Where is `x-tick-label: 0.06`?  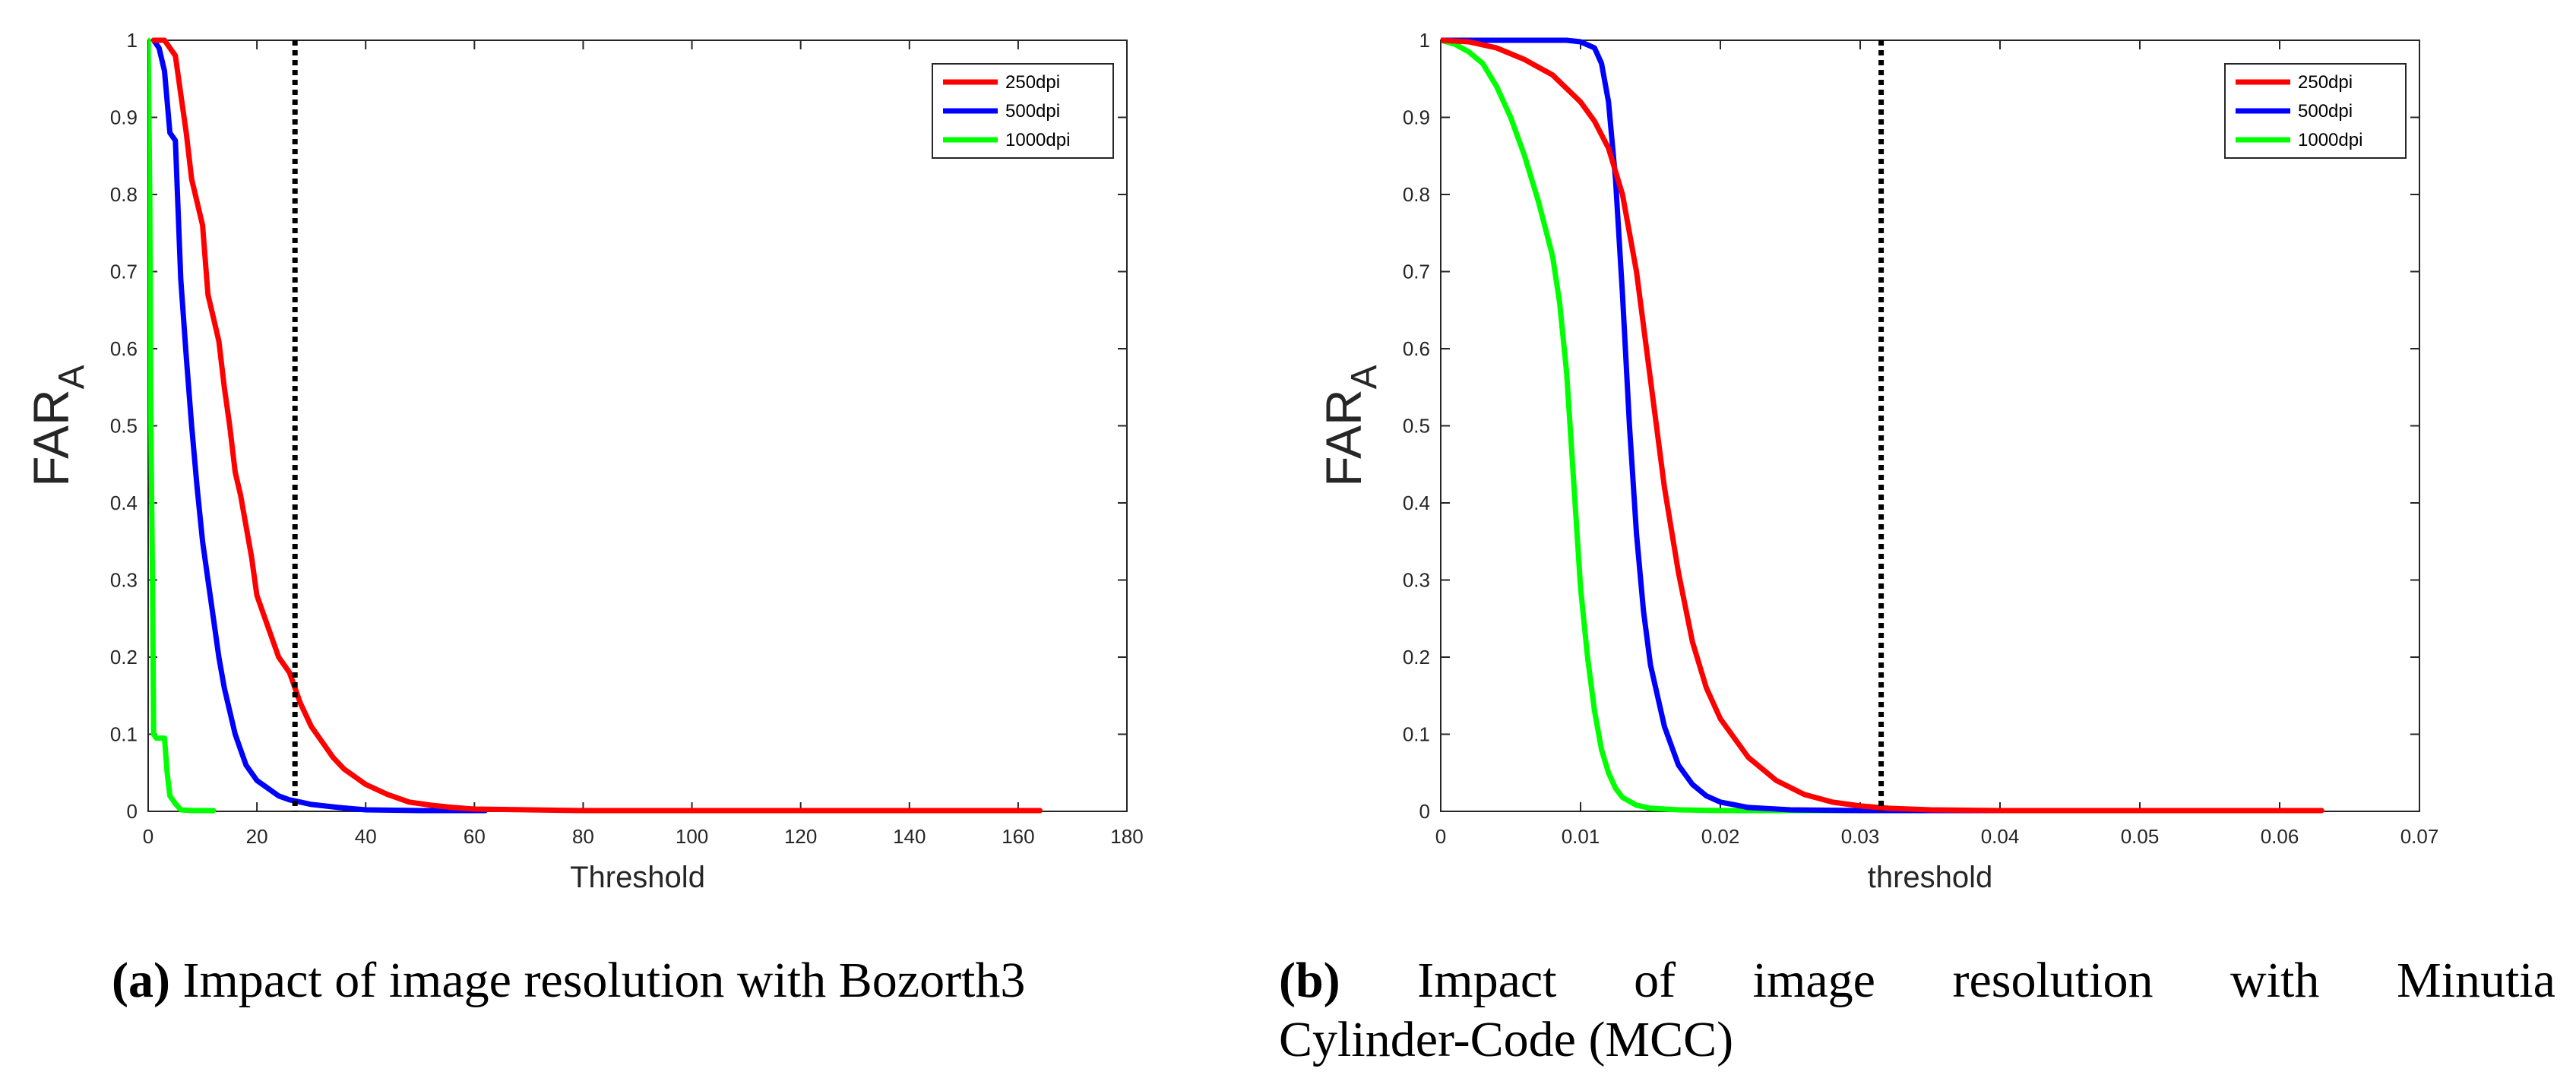 x-tick-label: 0.06 is located at coordinates (2280, 836).